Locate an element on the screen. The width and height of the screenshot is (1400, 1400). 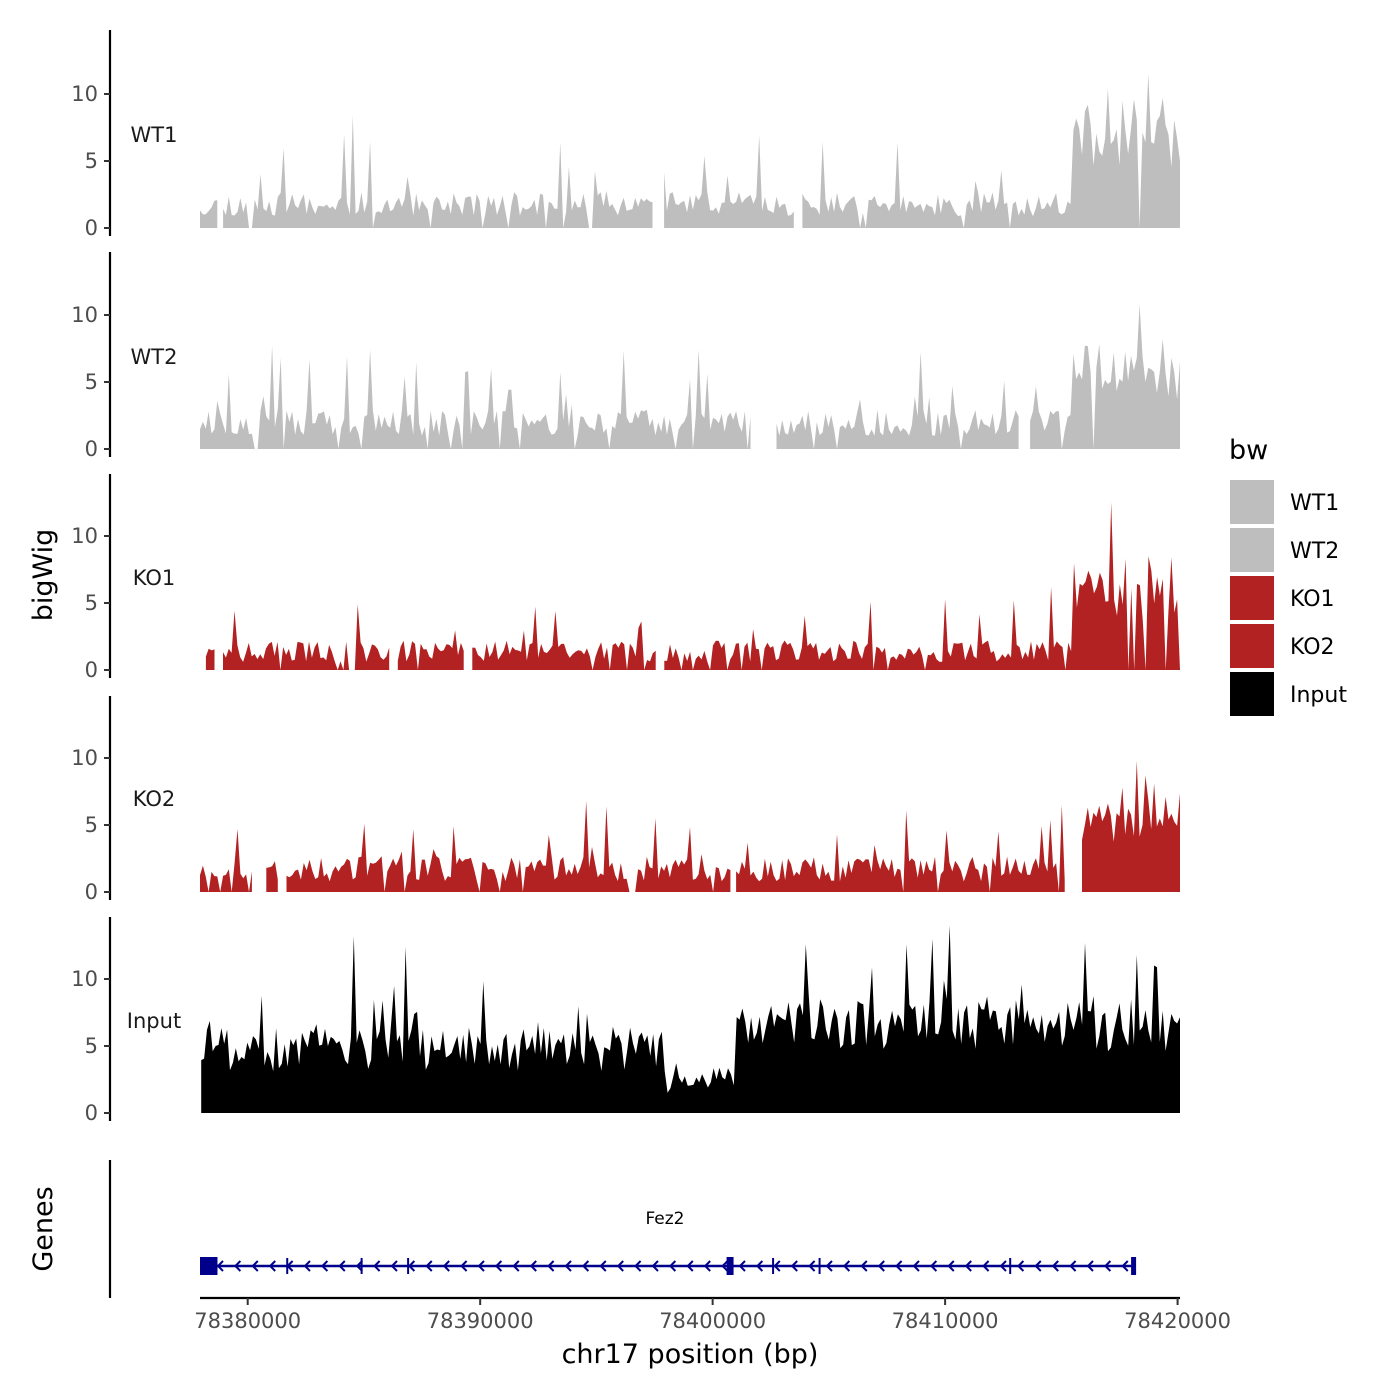
track-ko2: 0 5 10 is located at coordinates (625, 800).